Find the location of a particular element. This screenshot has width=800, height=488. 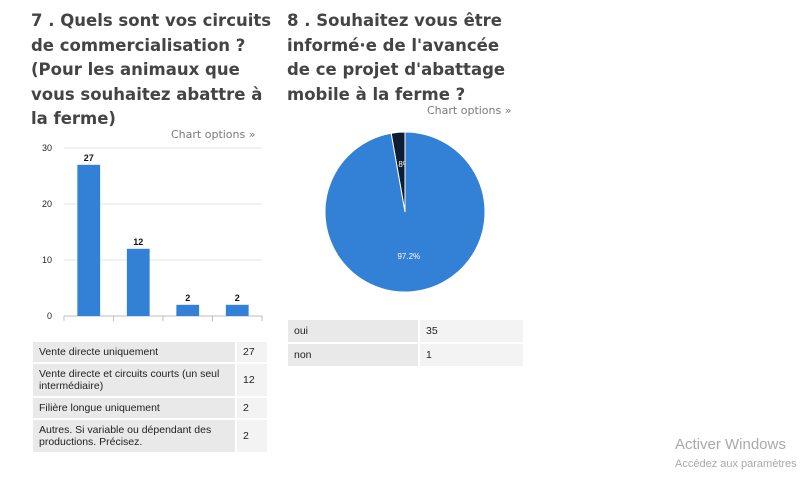

q8-pie-chart: 2.8% 97.2% is located at coordinates (405, 212).